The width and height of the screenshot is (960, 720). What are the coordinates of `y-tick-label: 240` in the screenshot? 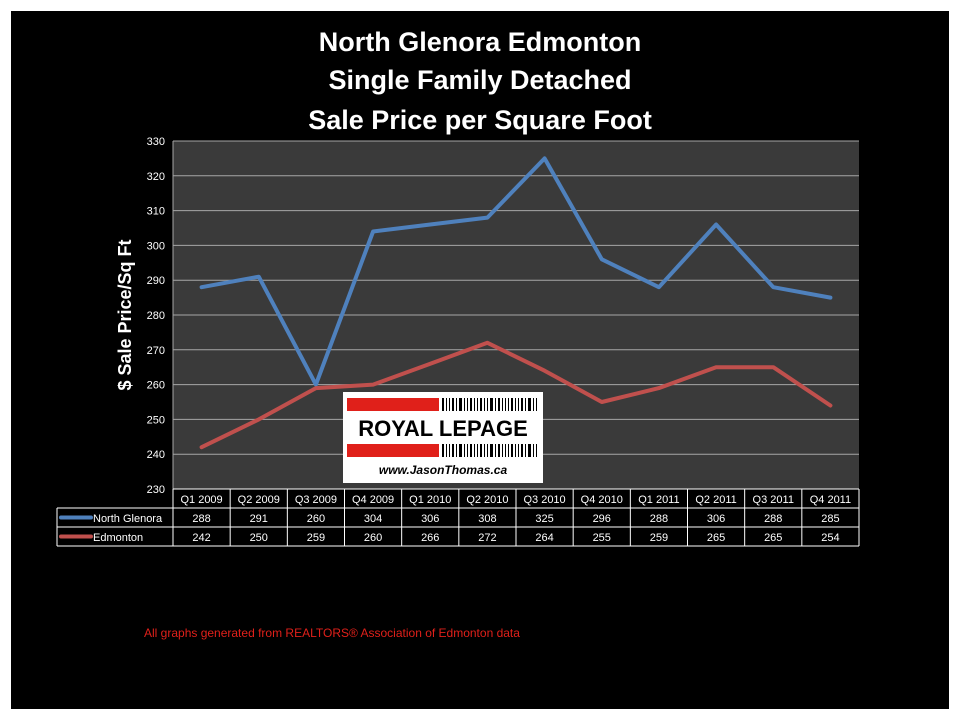 It's located at (156, 455).